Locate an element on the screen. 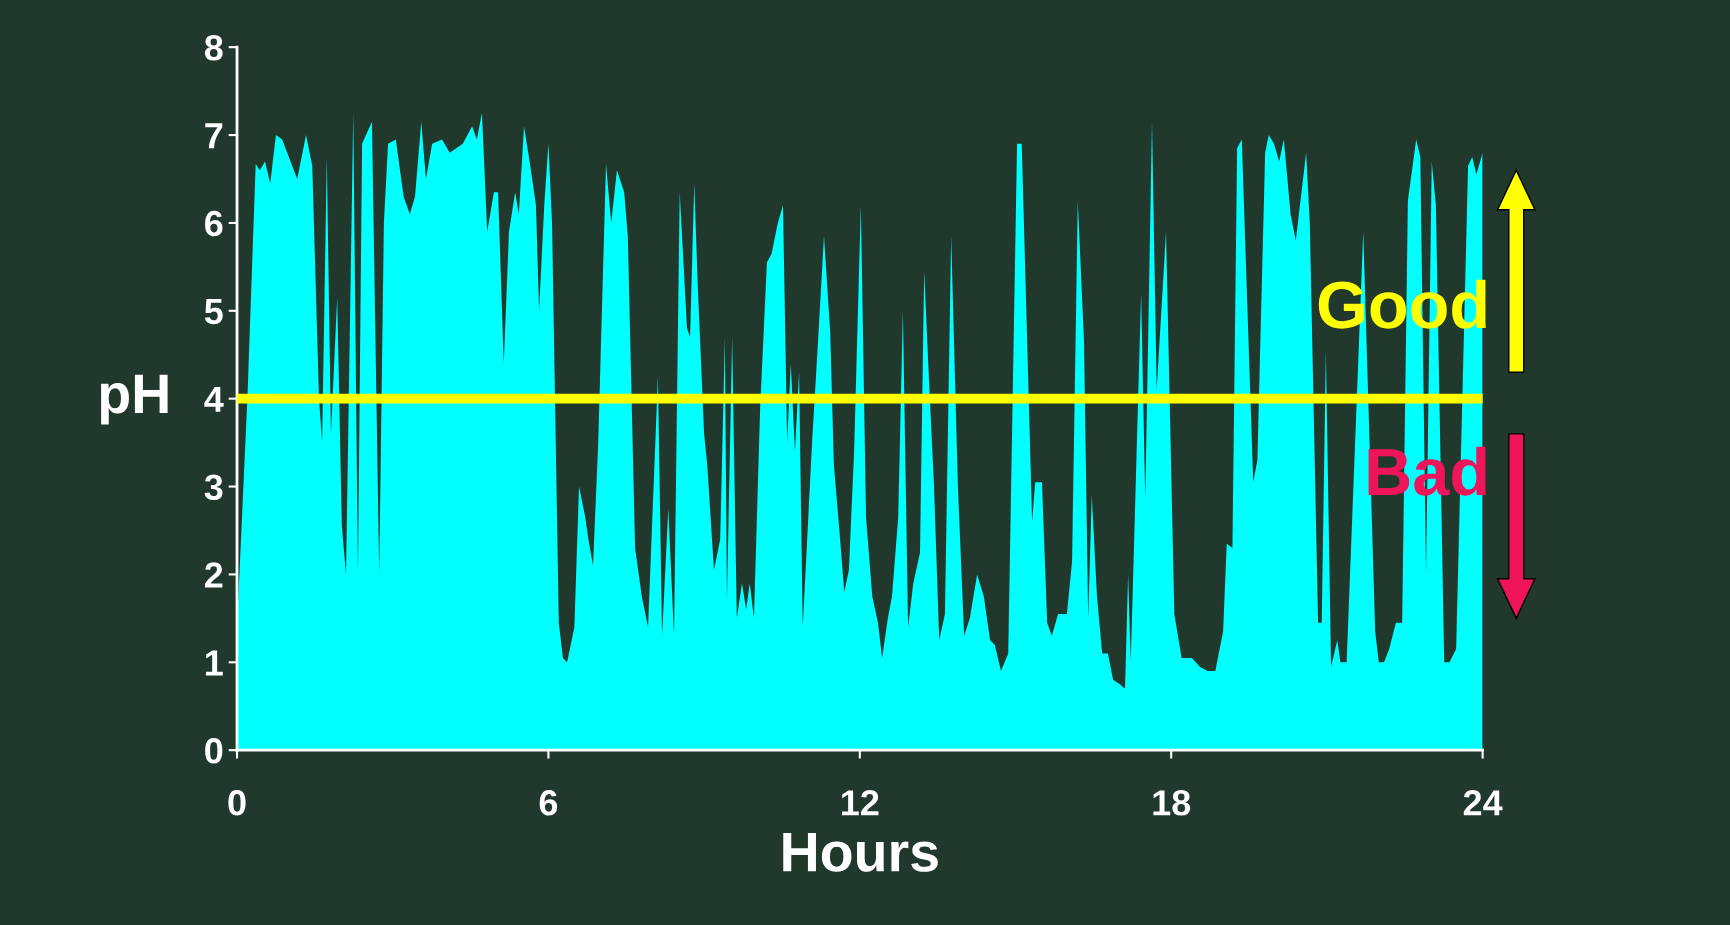  y-tick-label: 4 is located at coordinates (214, 399).